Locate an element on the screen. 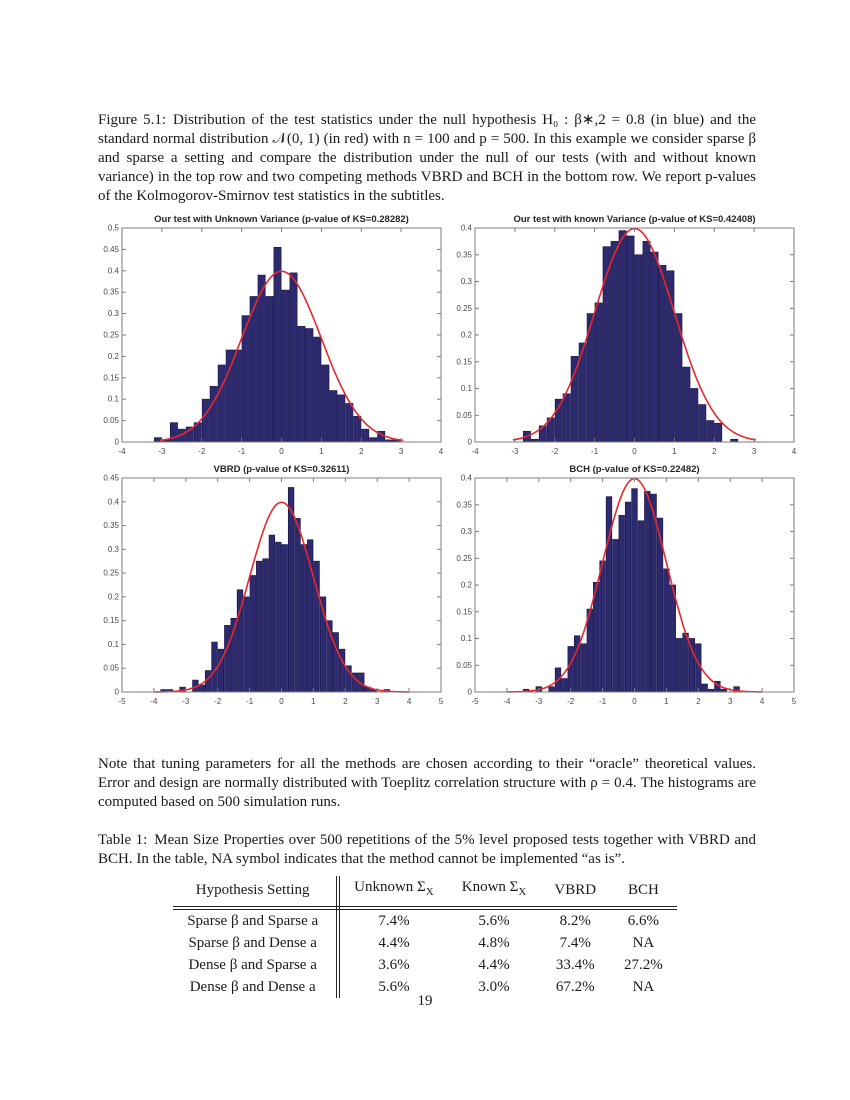 The width and height of the screenshot is (850, 1100). table-cell: 3.6% is located at coordinates (394, 965).